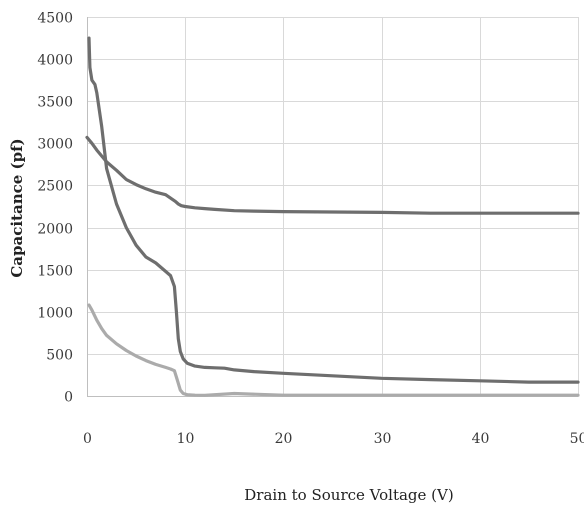 The image size is (584, 509). What do you see at coordinates (481, 439) in the screenshot?
I see `x-tick-label: 40` at bounding box center [481, 439].